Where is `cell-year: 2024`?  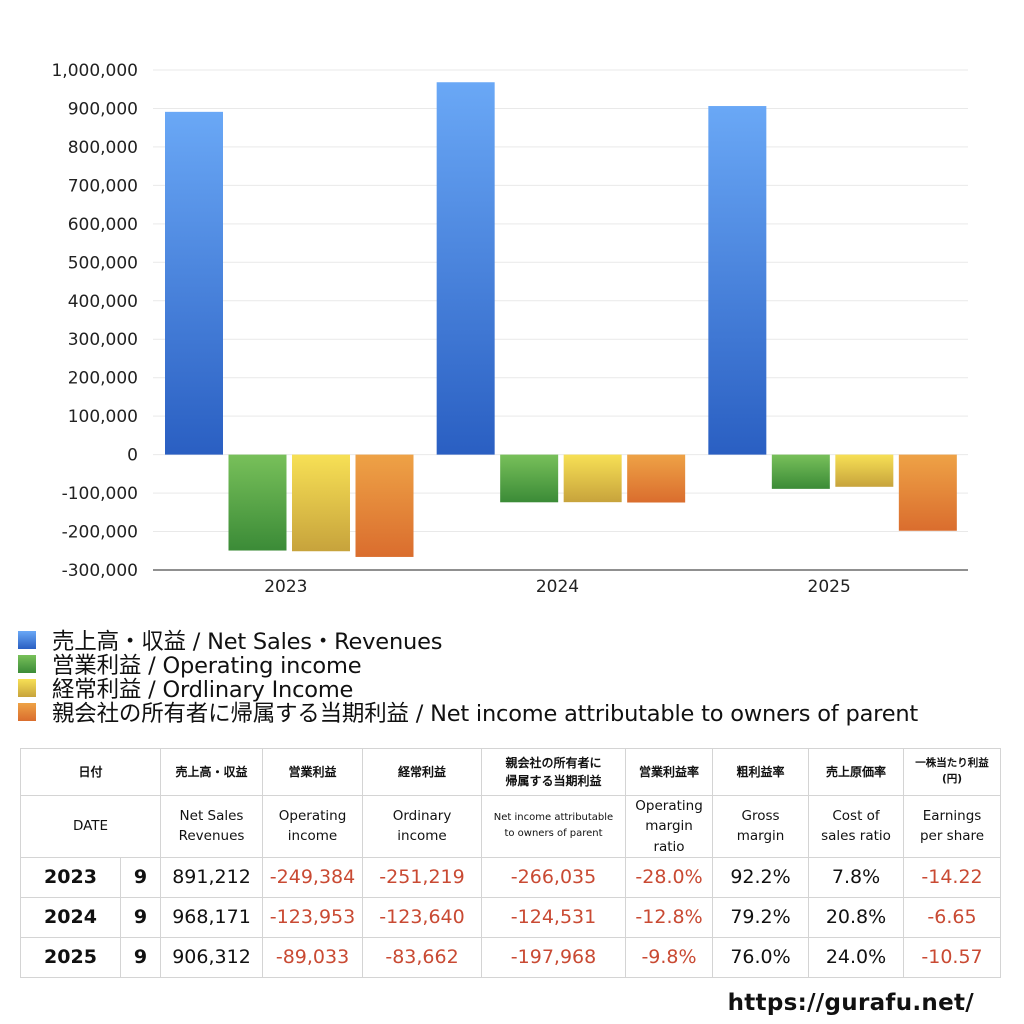
cell-year: 2024 is located at coordinates (70, 917).